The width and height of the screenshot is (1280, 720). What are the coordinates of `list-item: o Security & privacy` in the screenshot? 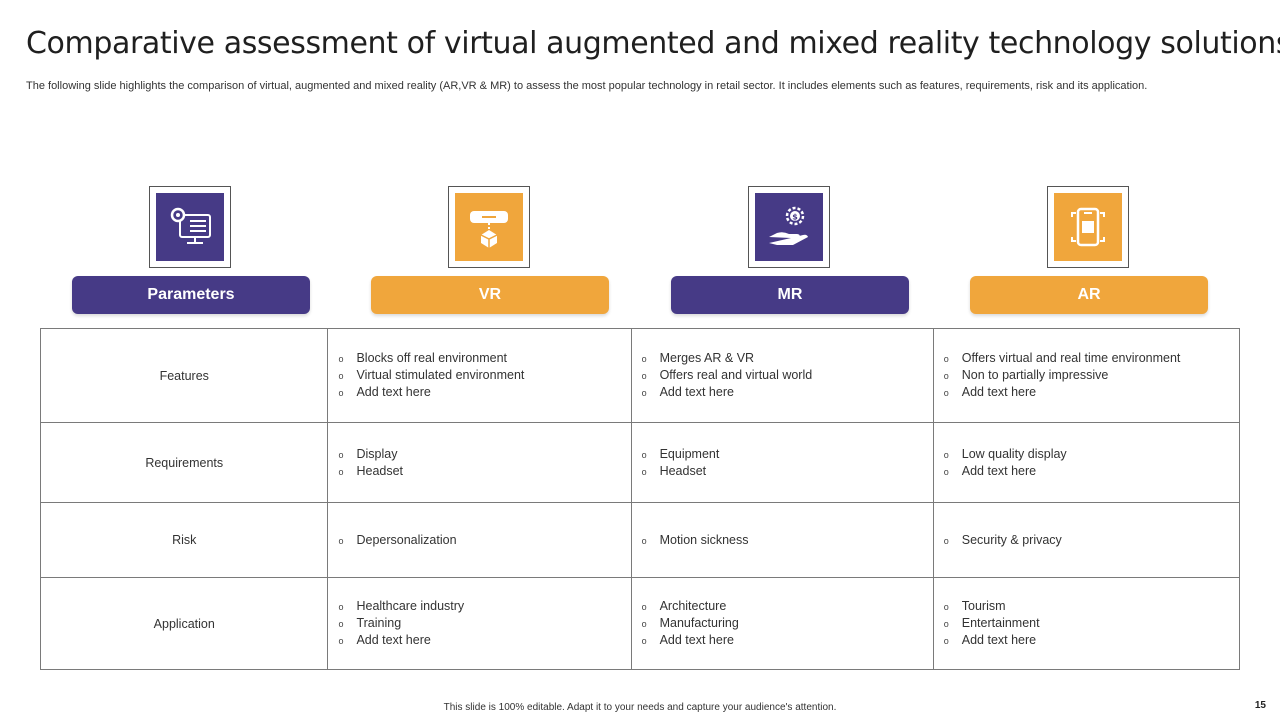 It's located at (1091, 540).